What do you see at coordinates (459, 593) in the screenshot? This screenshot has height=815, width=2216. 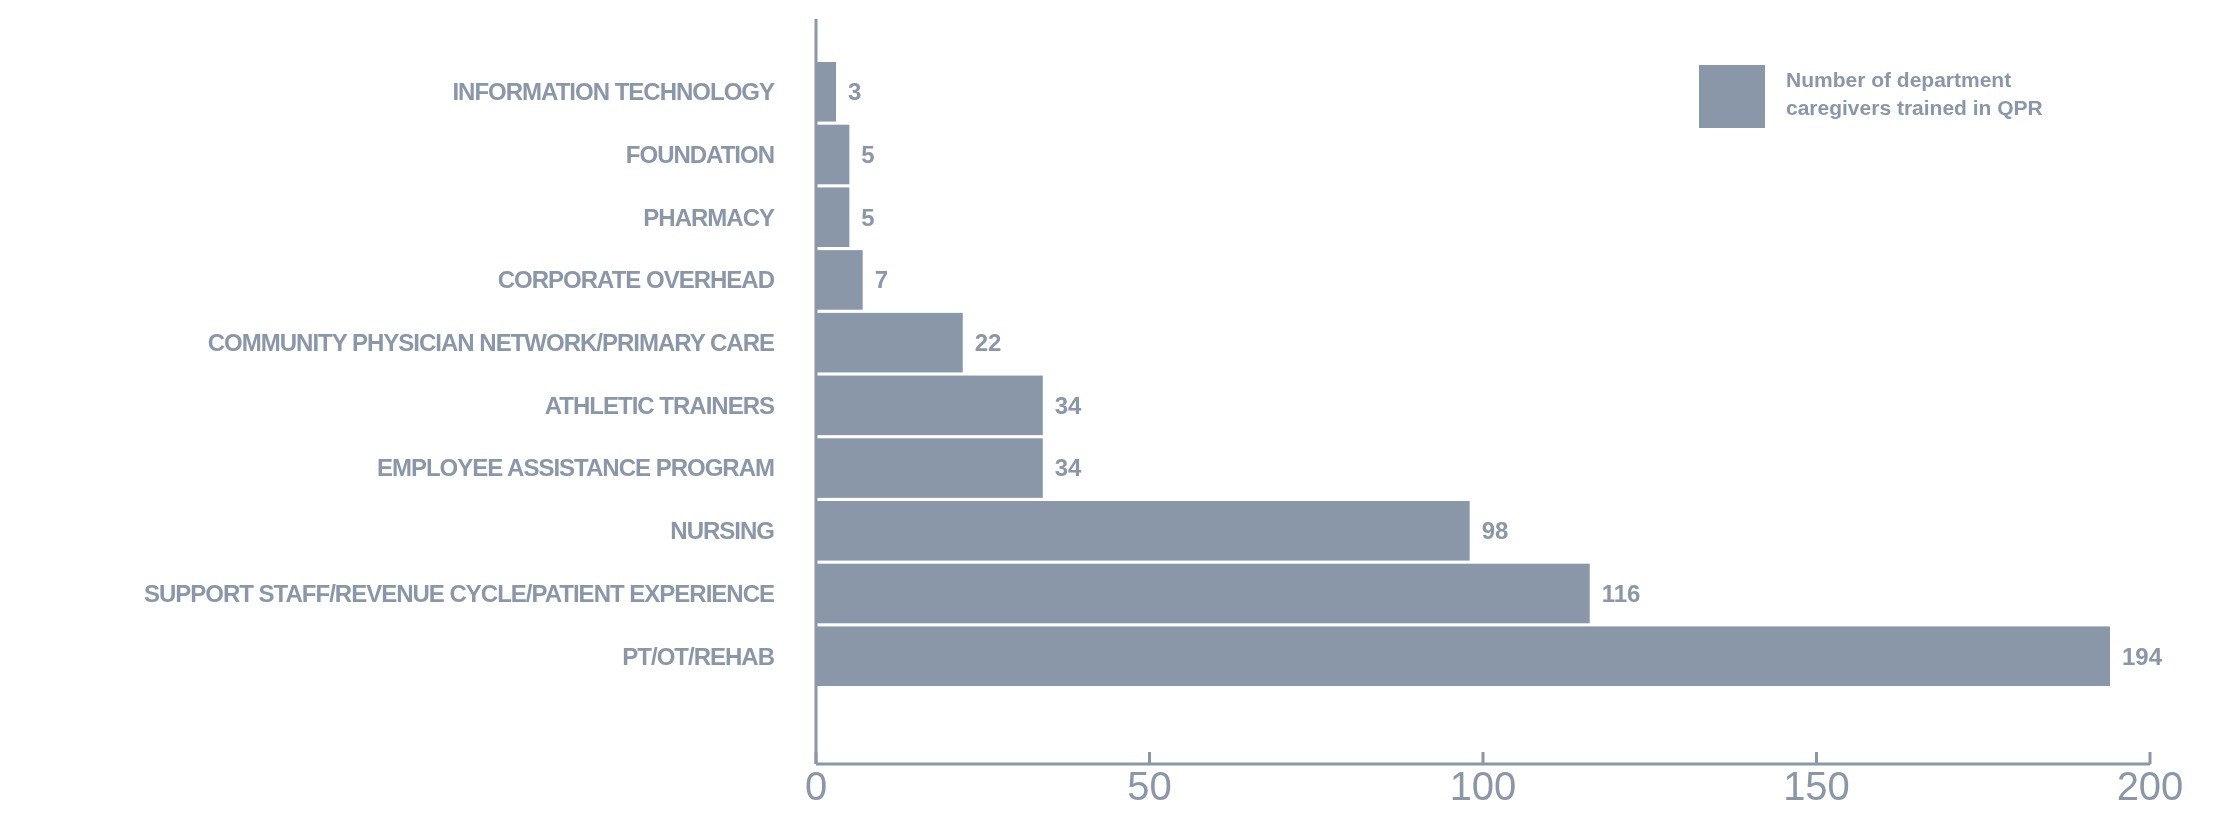 I see `y-tick-label: SUPPORT STAFF/REVENUE CYCLE/PATIENT EXPERIENCE` at bounding box center [459, 593].